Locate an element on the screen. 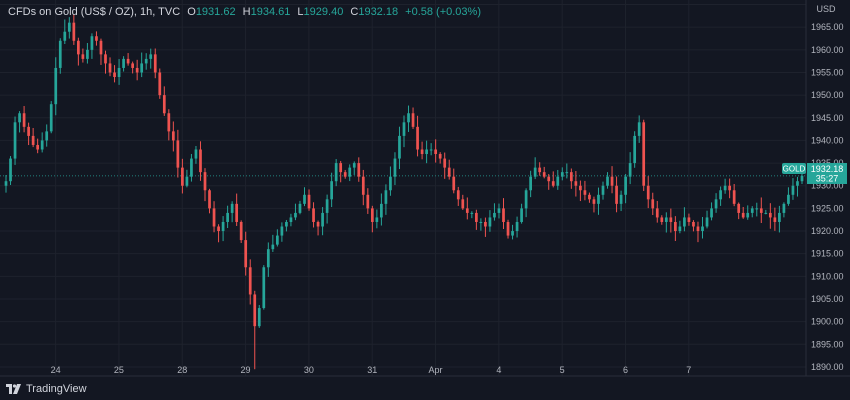  price-tick-label: 1915.00 is located at coordinates (827, 254).